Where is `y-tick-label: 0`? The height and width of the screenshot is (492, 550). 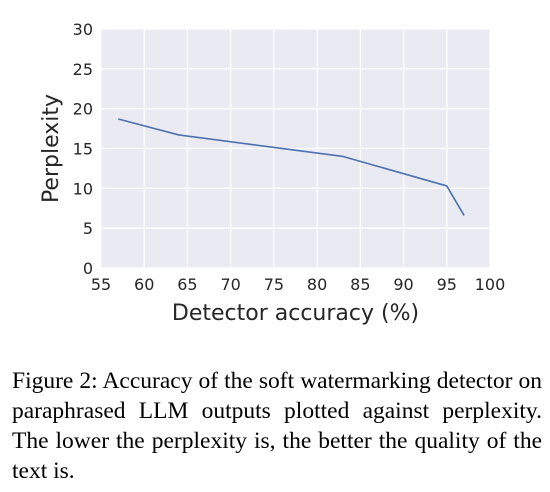 y-tick-label: 0 is located at coordinates (88, 268).